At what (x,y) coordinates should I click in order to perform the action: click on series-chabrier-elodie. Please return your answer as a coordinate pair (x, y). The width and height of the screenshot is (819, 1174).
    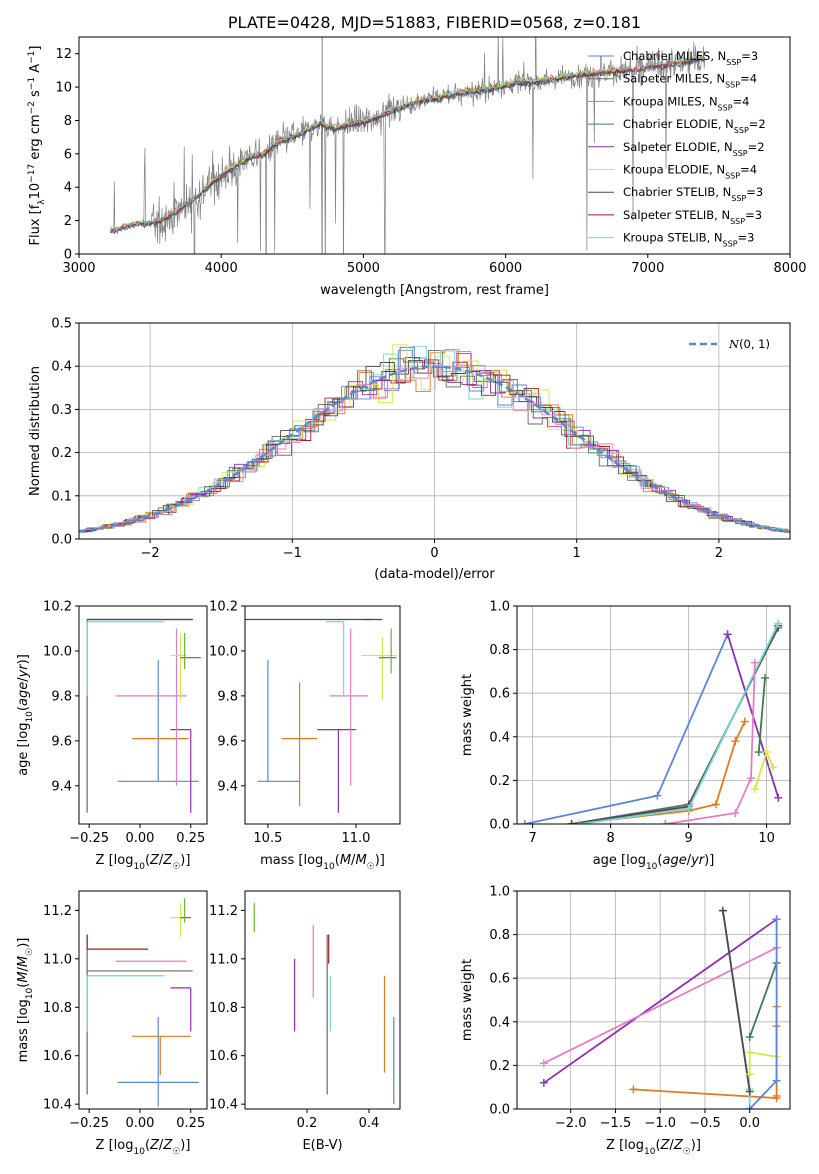
    Looking at the image, I should click on (763, 1000).